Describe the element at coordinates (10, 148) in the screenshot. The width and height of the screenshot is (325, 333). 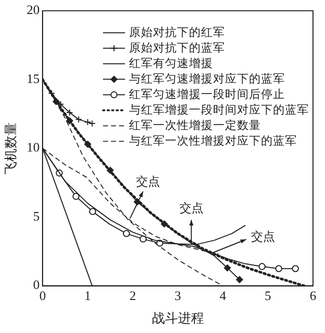
I see `y-axis-title: 飞机数量` at that location.